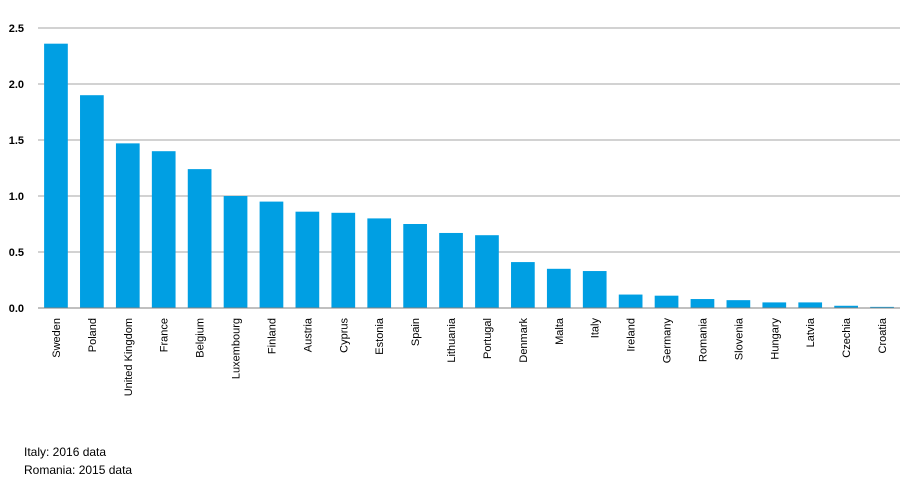  Describe the element at coordinates (344, 335) in the screenshot. I see `x-category-label: Cyprus` at that location.